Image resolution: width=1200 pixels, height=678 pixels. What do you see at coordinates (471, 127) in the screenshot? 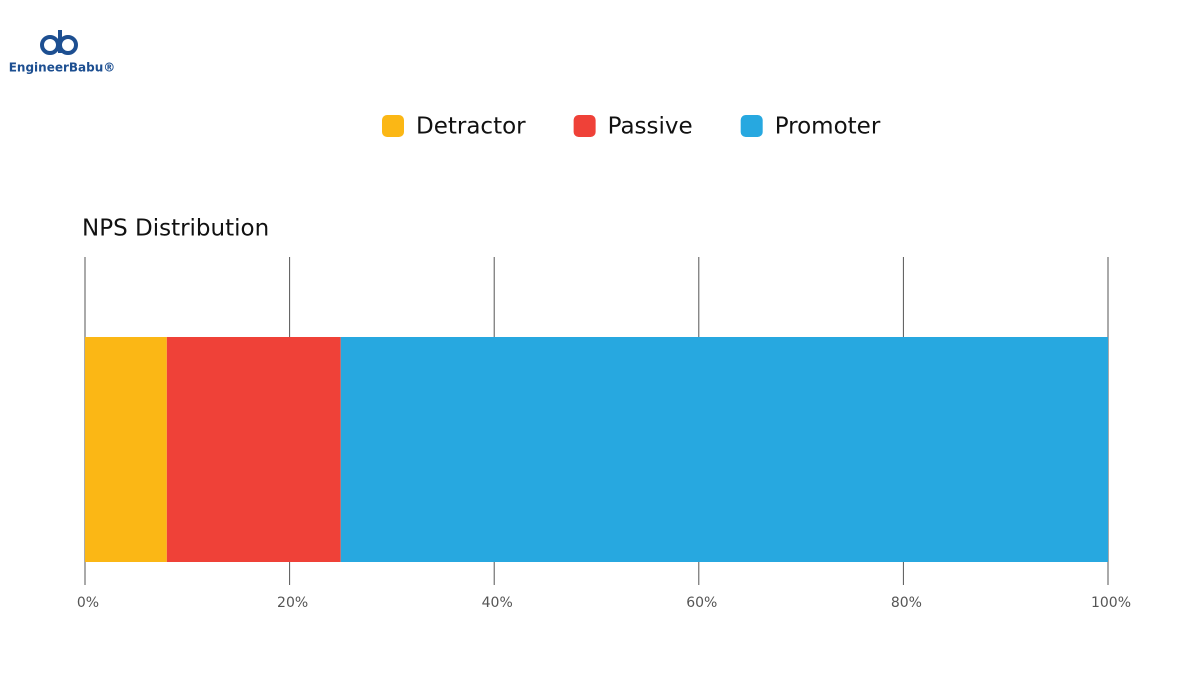
I see `legend-label: Detractor` at bounding box center [471, 127].